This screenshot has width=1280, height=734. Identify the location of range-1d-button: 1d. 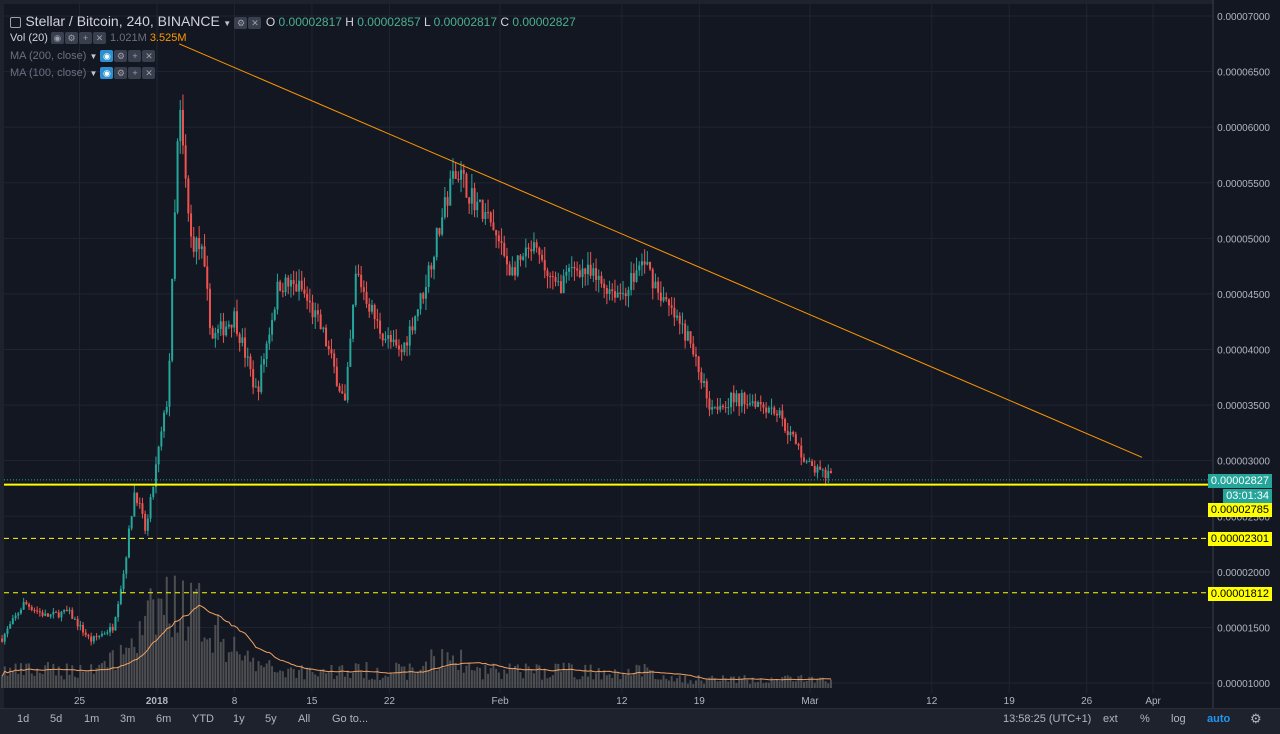
(23, 719).